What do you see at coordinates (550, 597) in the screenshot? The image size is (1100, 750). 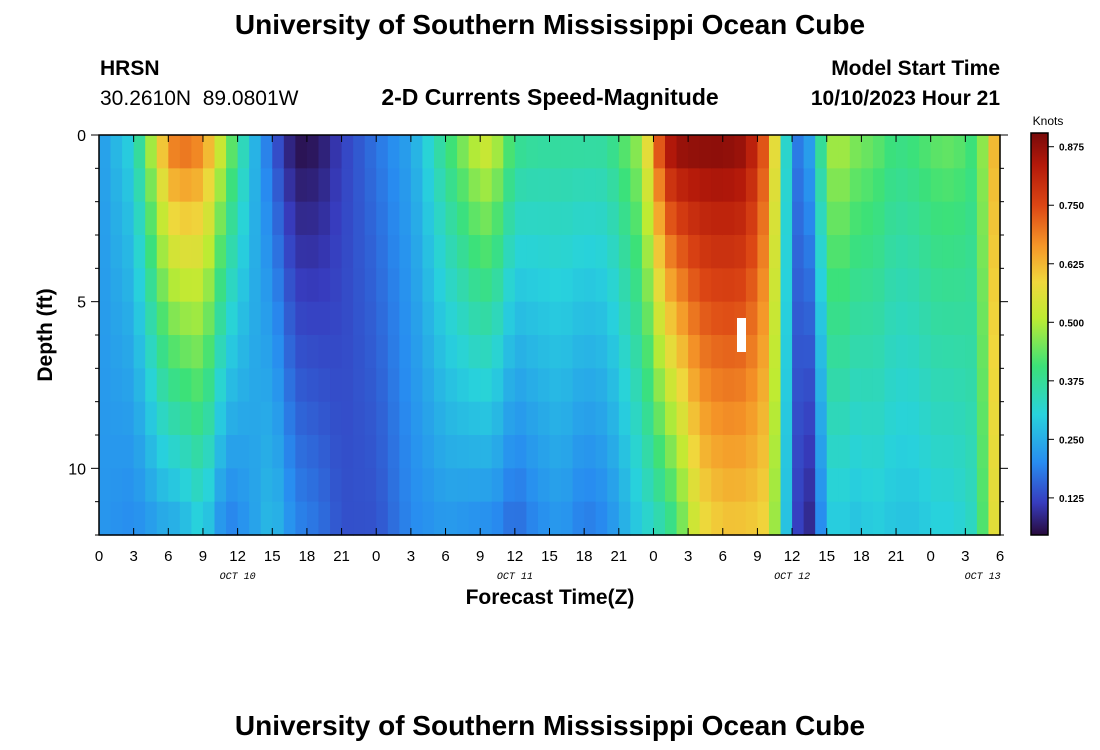 I see `x-axis-title: Forecast Time(Z)` at bounding box center [550, 597].